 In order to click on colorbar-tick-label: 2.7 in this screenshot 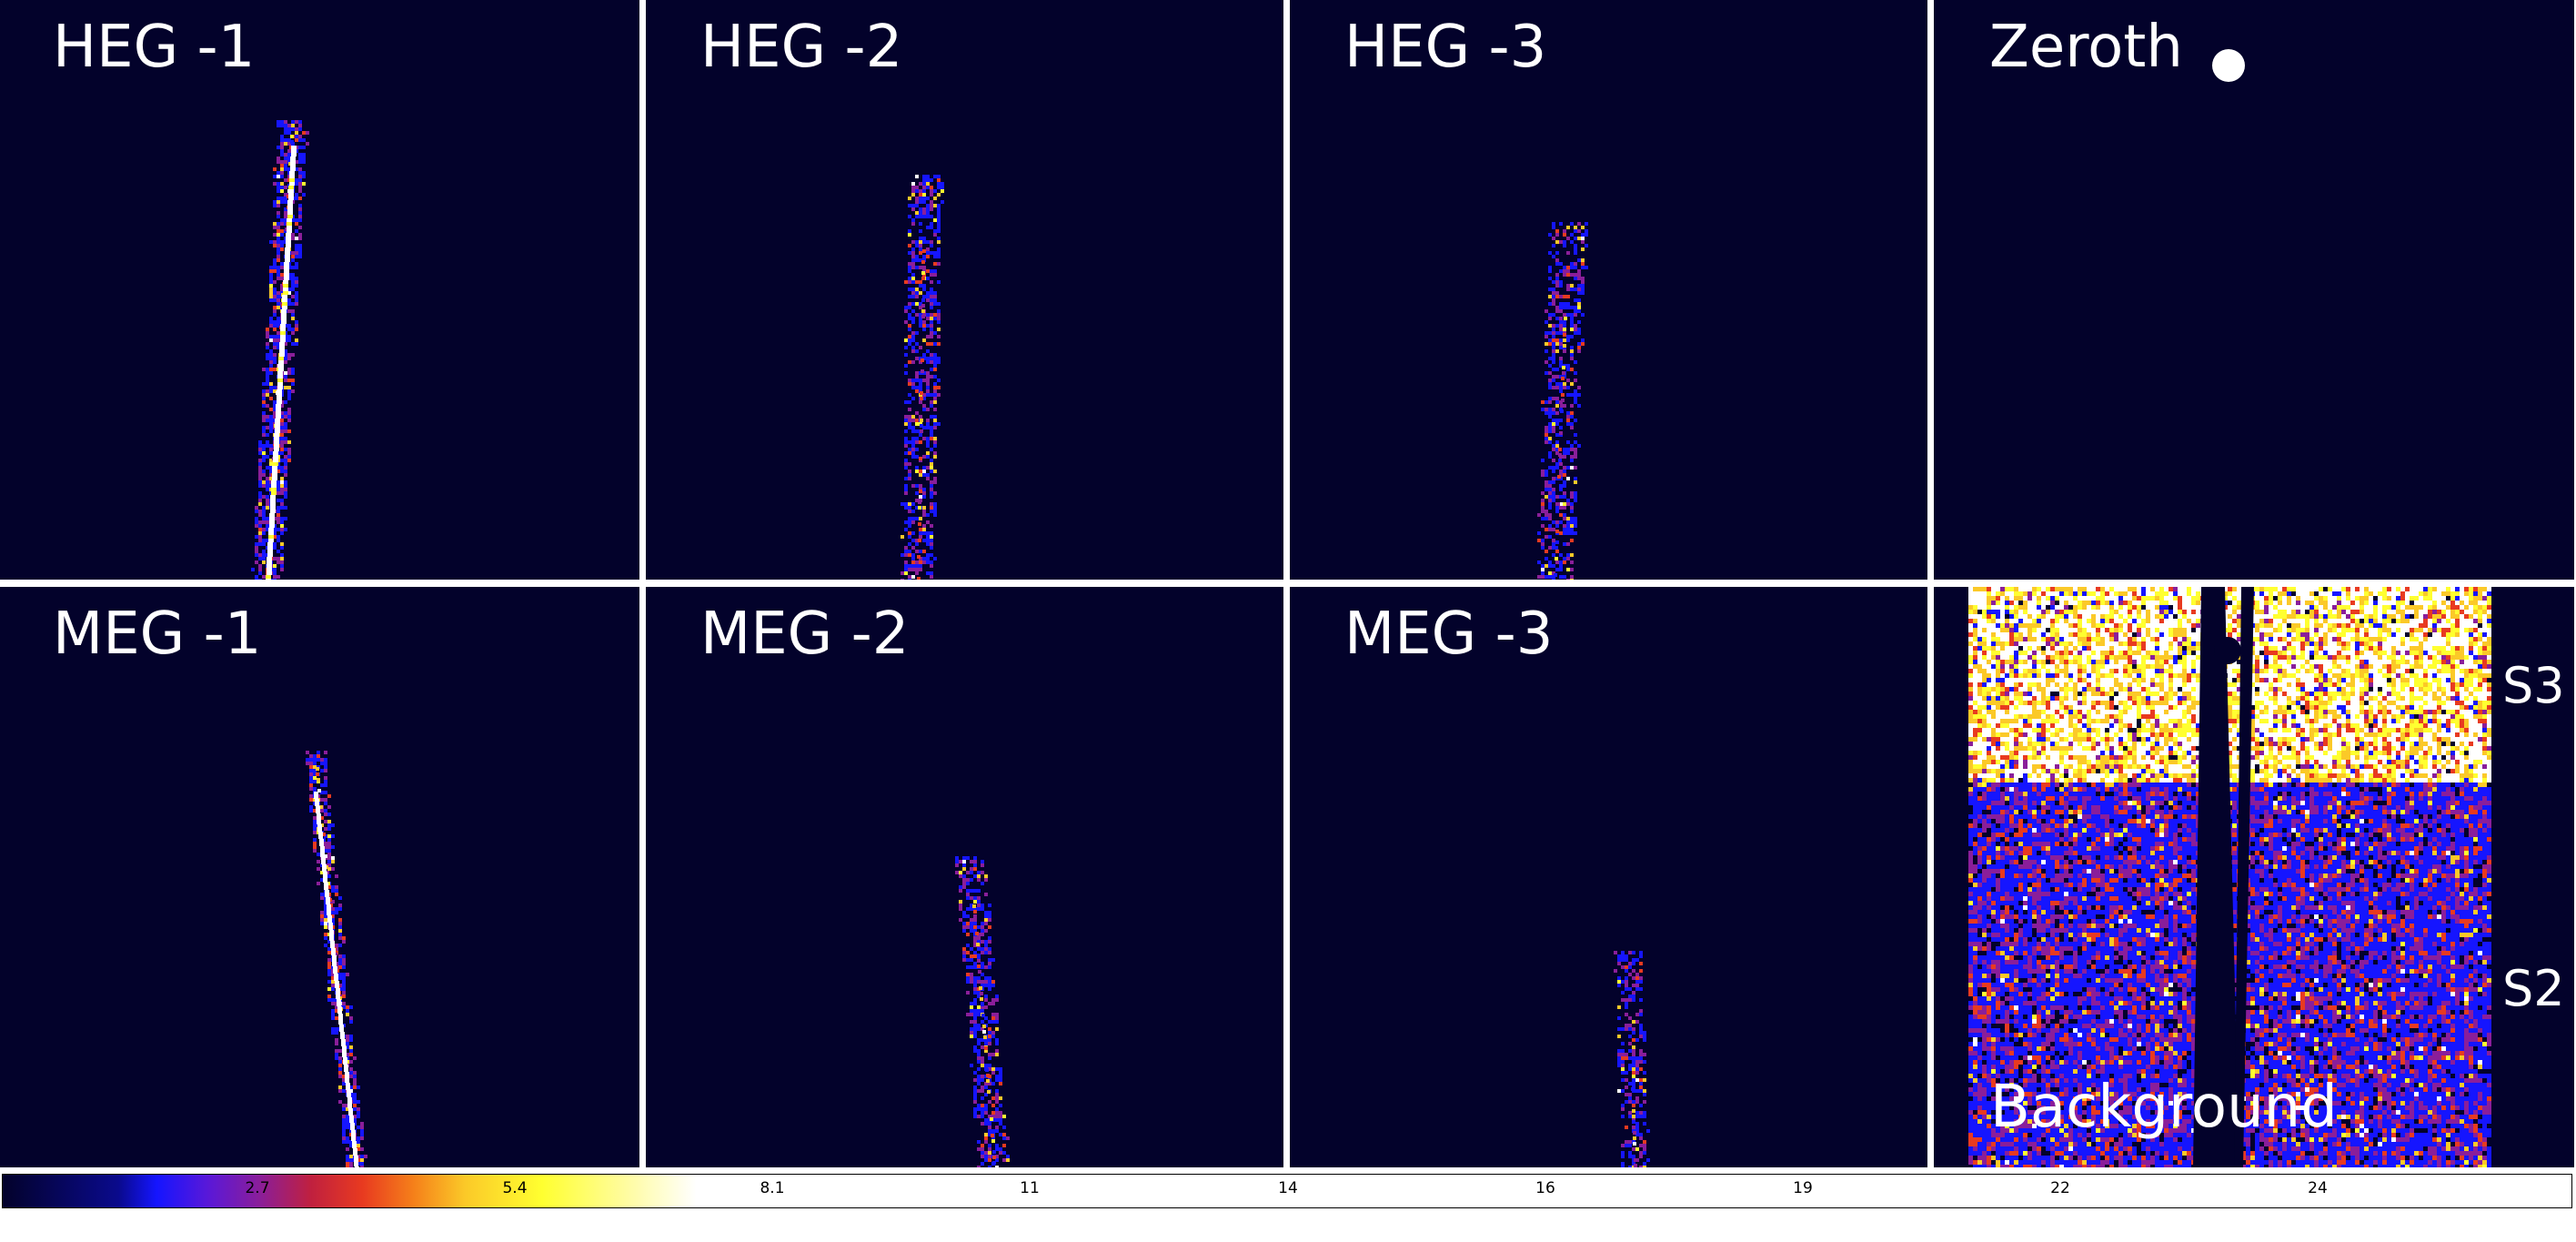, I will do `click(257, 1188)`.